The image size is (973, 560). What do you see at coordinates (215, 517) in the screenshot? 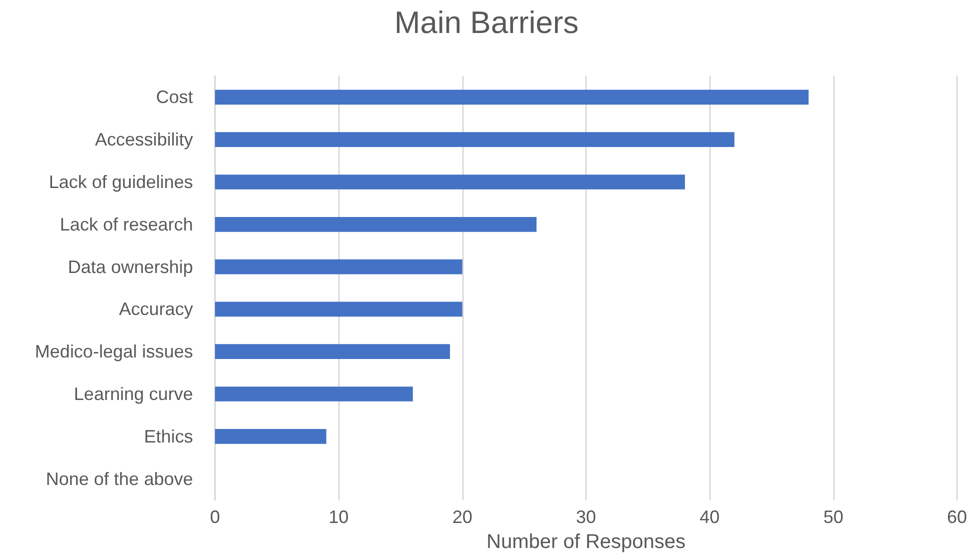
I see `x-tick-label: 0` at bounding box center [215, 517].